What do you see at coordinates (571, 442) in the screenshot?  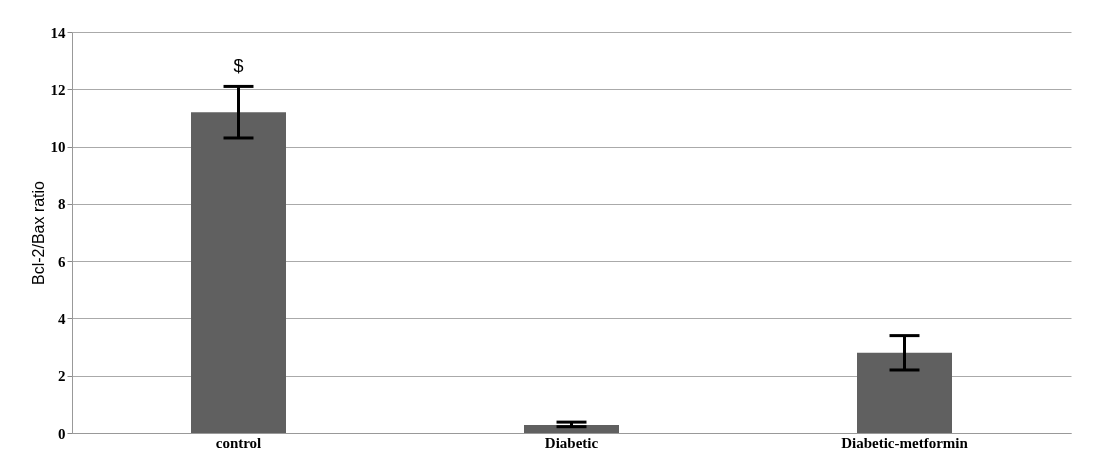 I see `x-tick-label: Diabetic` at bounding box center [571, 442].